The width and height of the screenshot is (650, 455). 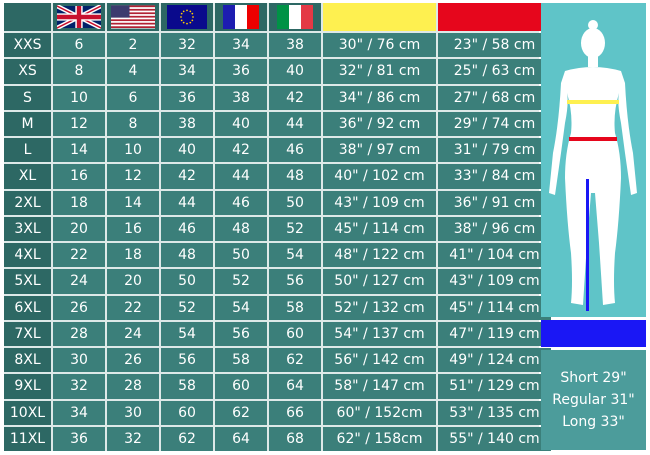 I want to click on cell-eu: 42, so click(x=187, y=176).